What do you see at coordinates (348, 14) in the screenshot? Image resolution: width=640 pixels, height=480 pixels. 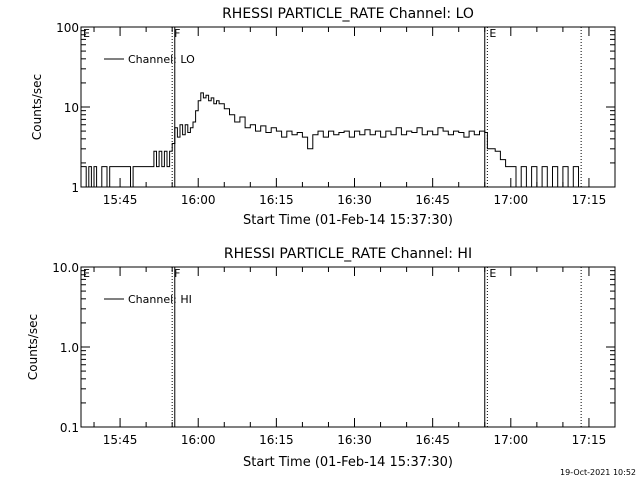 I see `chart-title: RHESSI PARTICLE_RATE Channel: LO` at bounding box center [348, 14].